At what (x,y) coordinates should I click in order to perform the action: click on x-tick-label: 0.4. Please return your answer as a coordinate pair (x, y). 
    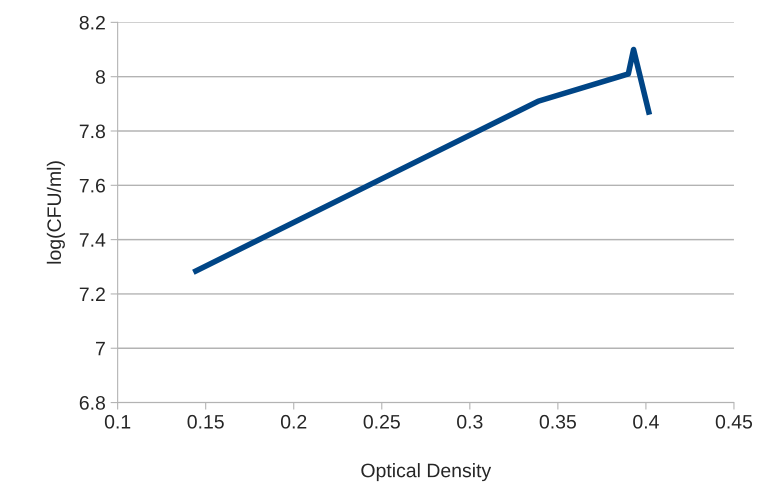
    Looking at the image, I should click on (646, 421).